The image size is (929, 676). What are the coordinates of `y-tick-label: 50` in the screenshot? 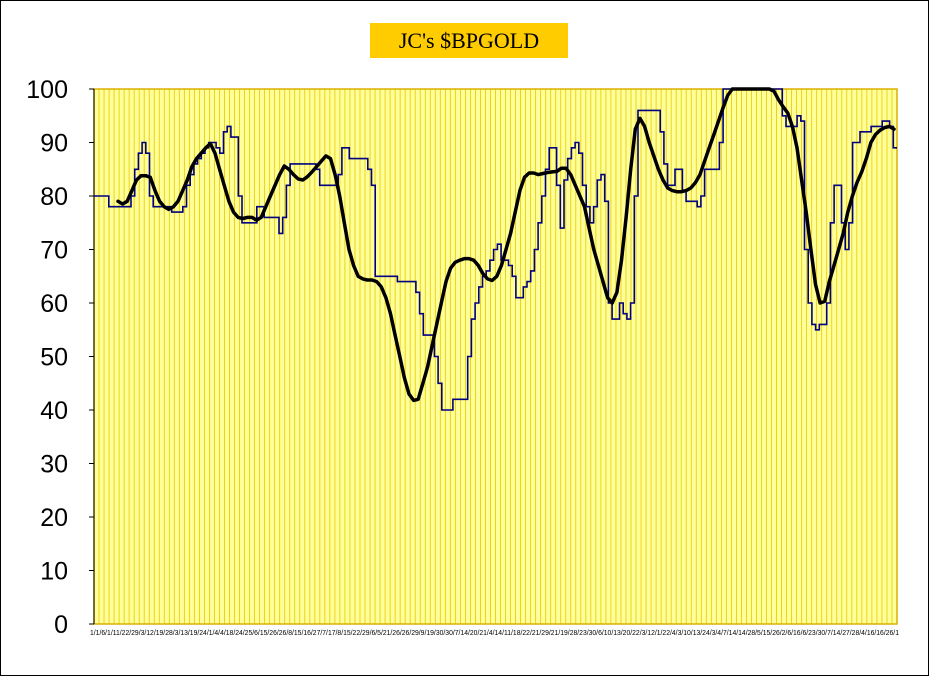 It's located at (54, 358).